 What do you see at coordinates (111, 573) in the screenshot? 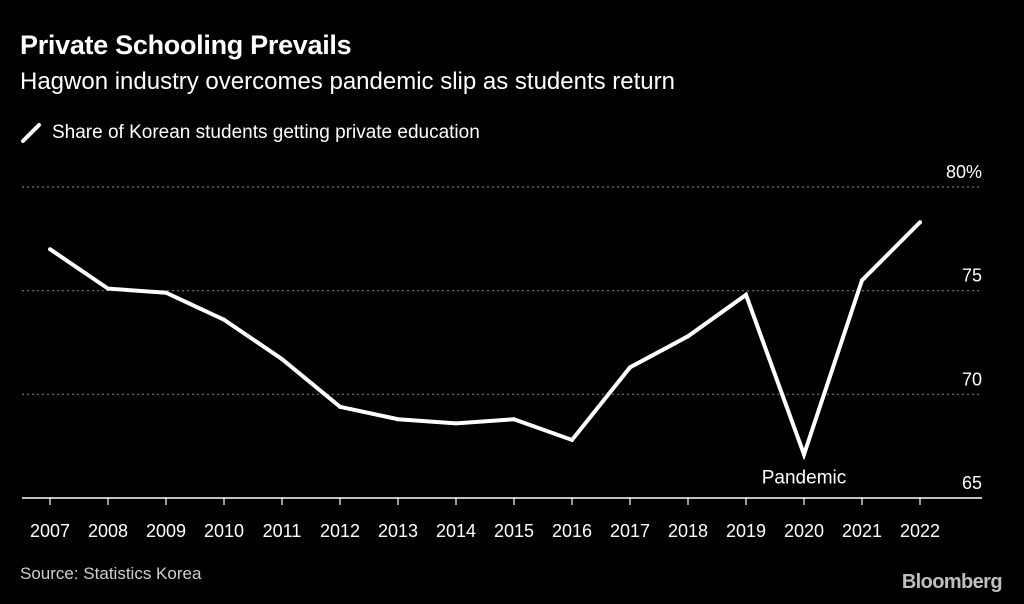
I see `source-note: Source: Statistics Korea` at bounding box center [111, 573].